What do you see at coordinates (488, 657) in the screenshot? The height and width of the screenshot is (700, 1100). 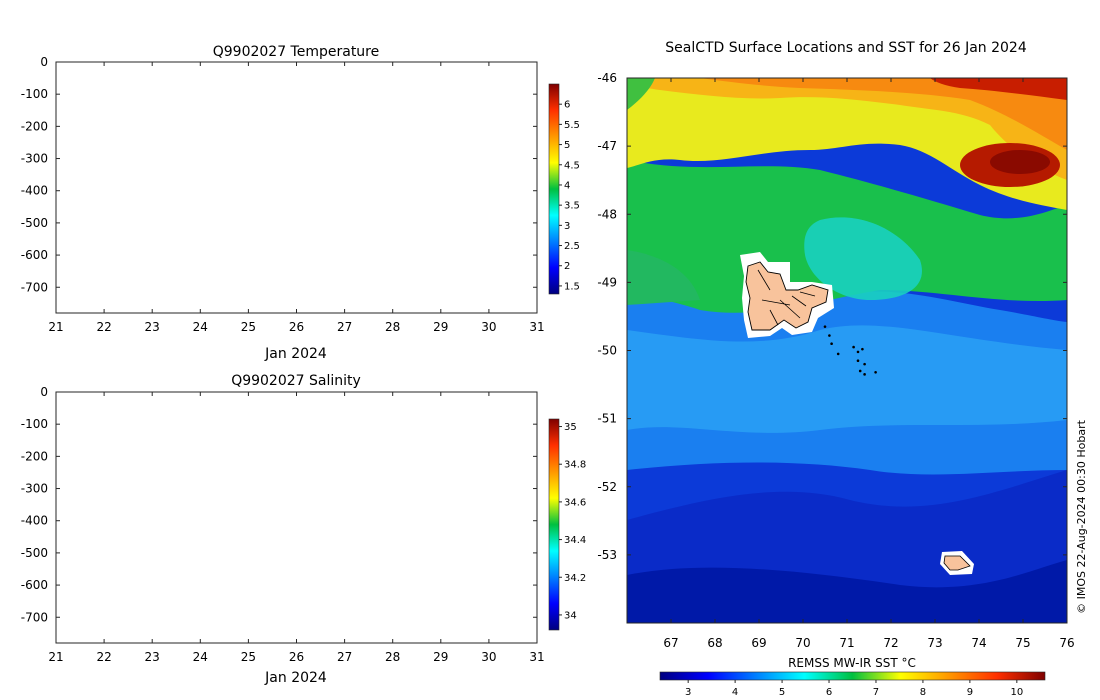 I see `salinity-x-tick-label: 30` at bounding box center [488, 657].